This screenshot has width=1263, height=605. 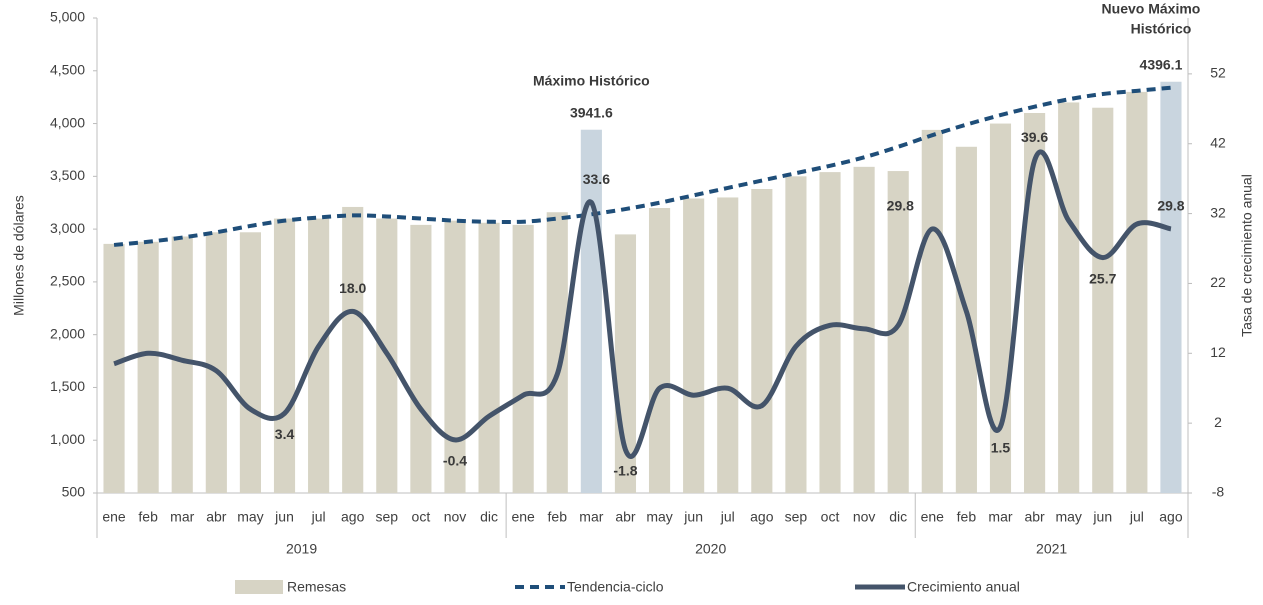 I want to click on y-tick-label: 1,500, so click(x=67, y=386).